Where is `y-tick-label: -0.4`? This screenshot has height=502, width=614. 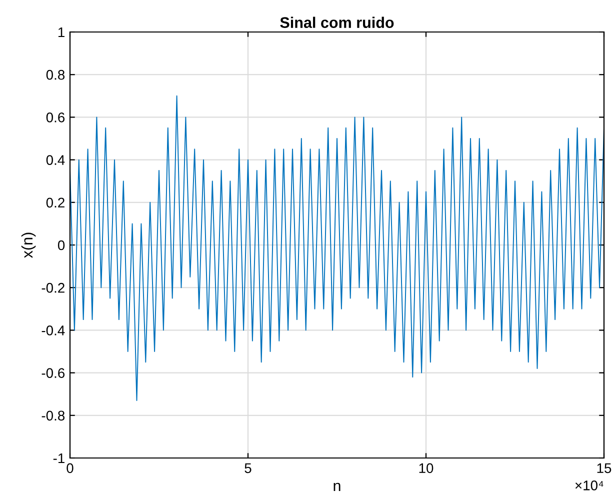
y-tick-label: -0.4 is located at coordinates (53, 331).